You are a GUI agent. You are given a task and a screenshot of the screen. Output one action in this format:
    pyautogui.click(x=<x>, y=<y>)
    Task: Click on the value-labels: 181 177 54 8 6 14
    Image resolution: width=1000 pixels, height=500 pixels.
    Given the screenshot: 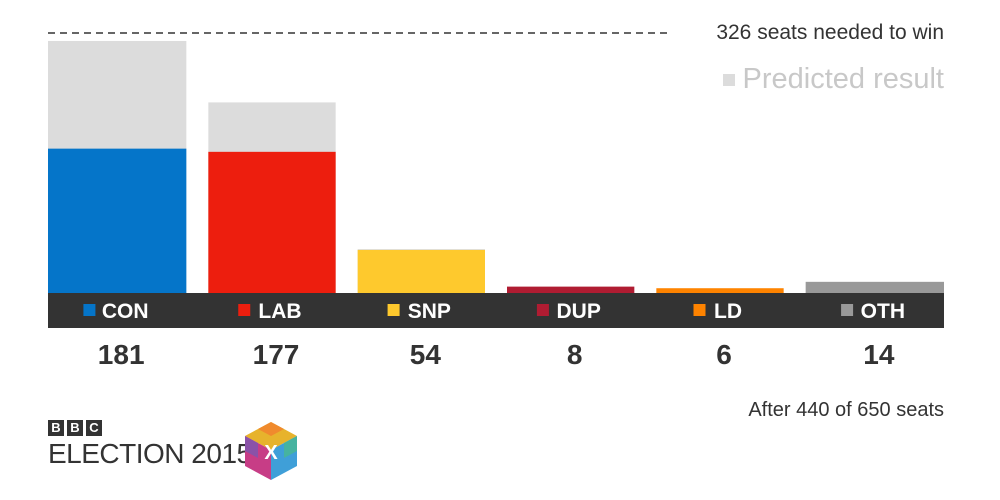 What is the action you would take?
    pyautogui.click(x=496, y=354)
    